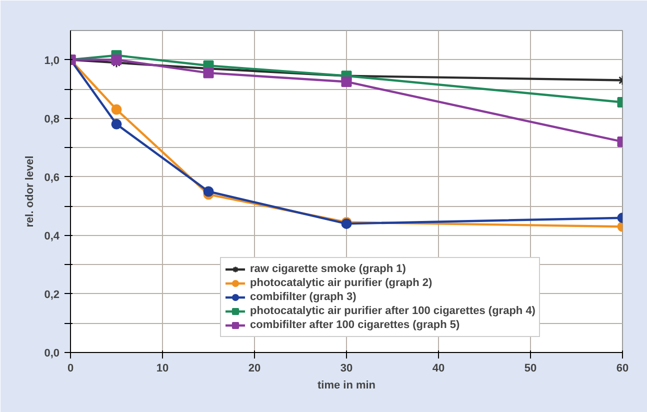 The height and width of the screenshot is (412, 647). Describe the element at coordinates (346, 386) in the screenshot. I see `x-axis-title: time in min` at that location.